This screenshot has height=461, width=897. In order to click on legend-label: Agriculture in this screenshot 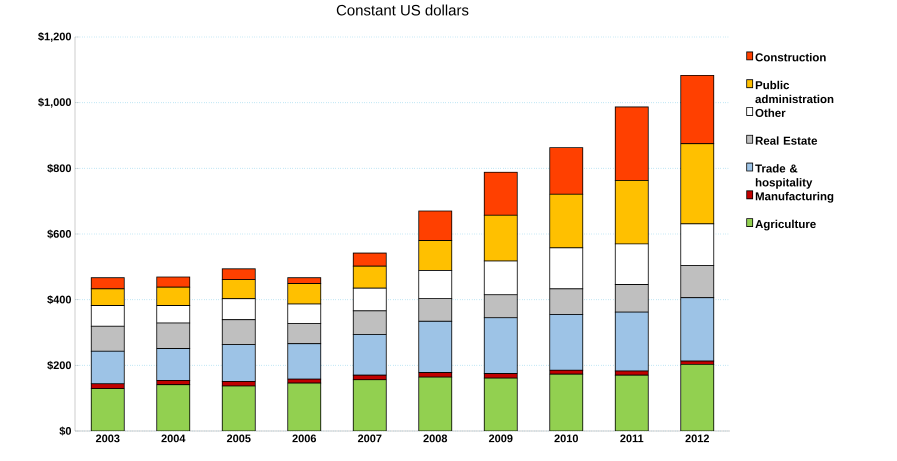, I will do `click(785, 225)`.